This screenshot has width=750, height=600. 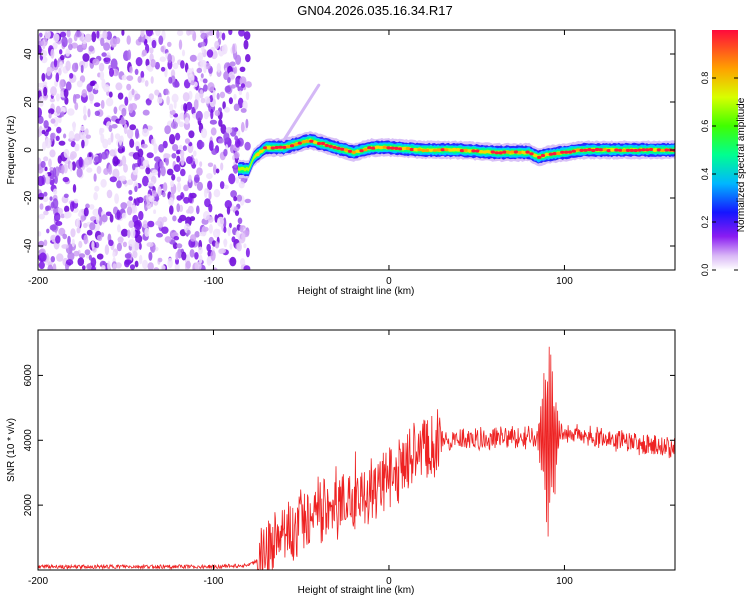 What do you see at coordinates (719, 174) in the screenshot?
I see `colorbar-ticks: 0.0 0.2 0.4 0.6 0.8` at bounding box center [719, 174].